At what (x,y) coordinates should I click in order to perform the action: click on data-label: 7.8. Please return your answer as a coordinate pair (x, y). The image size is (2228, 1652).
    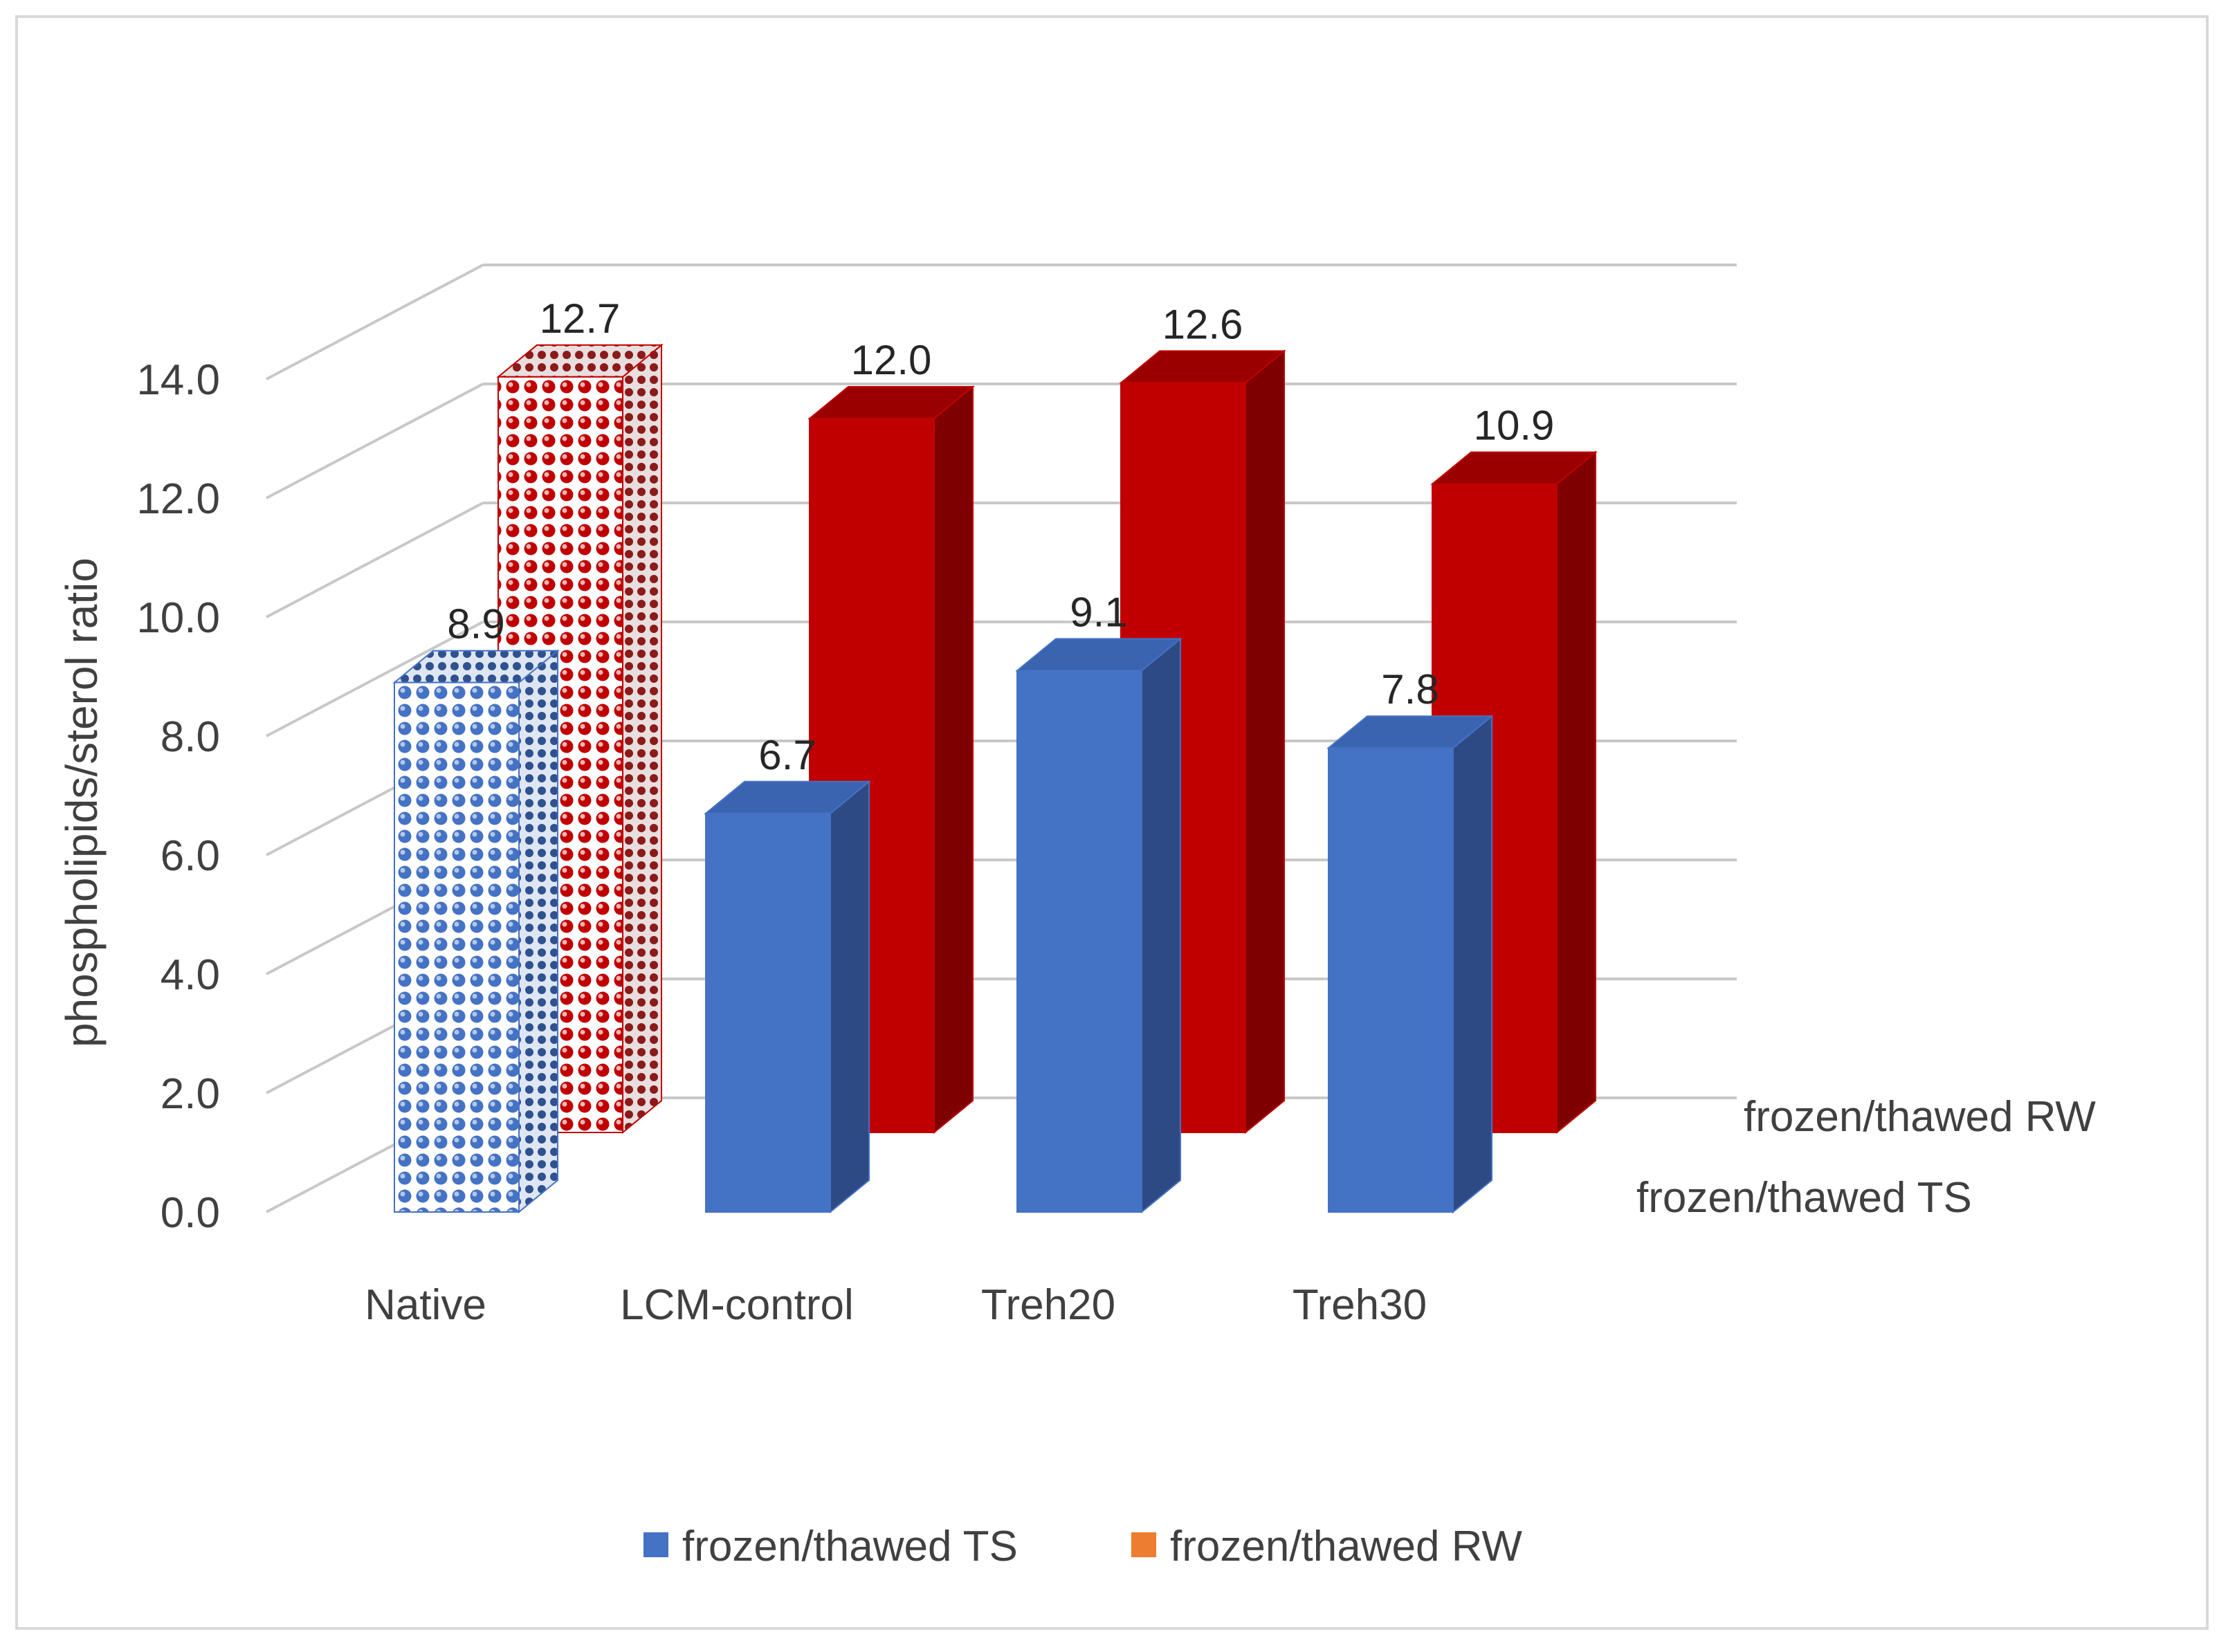
    Looking at the image, I should click on (1410, 689).